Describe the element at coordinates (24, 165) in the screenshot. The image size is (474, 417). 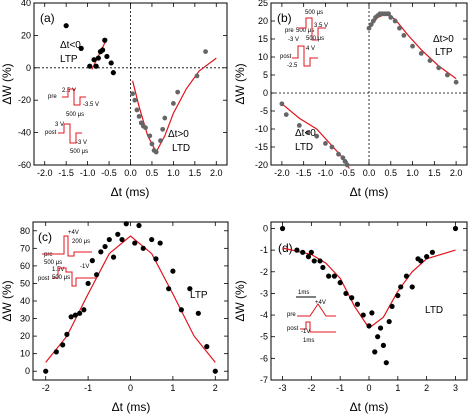
I see `y-tick-label: -60` at that location.